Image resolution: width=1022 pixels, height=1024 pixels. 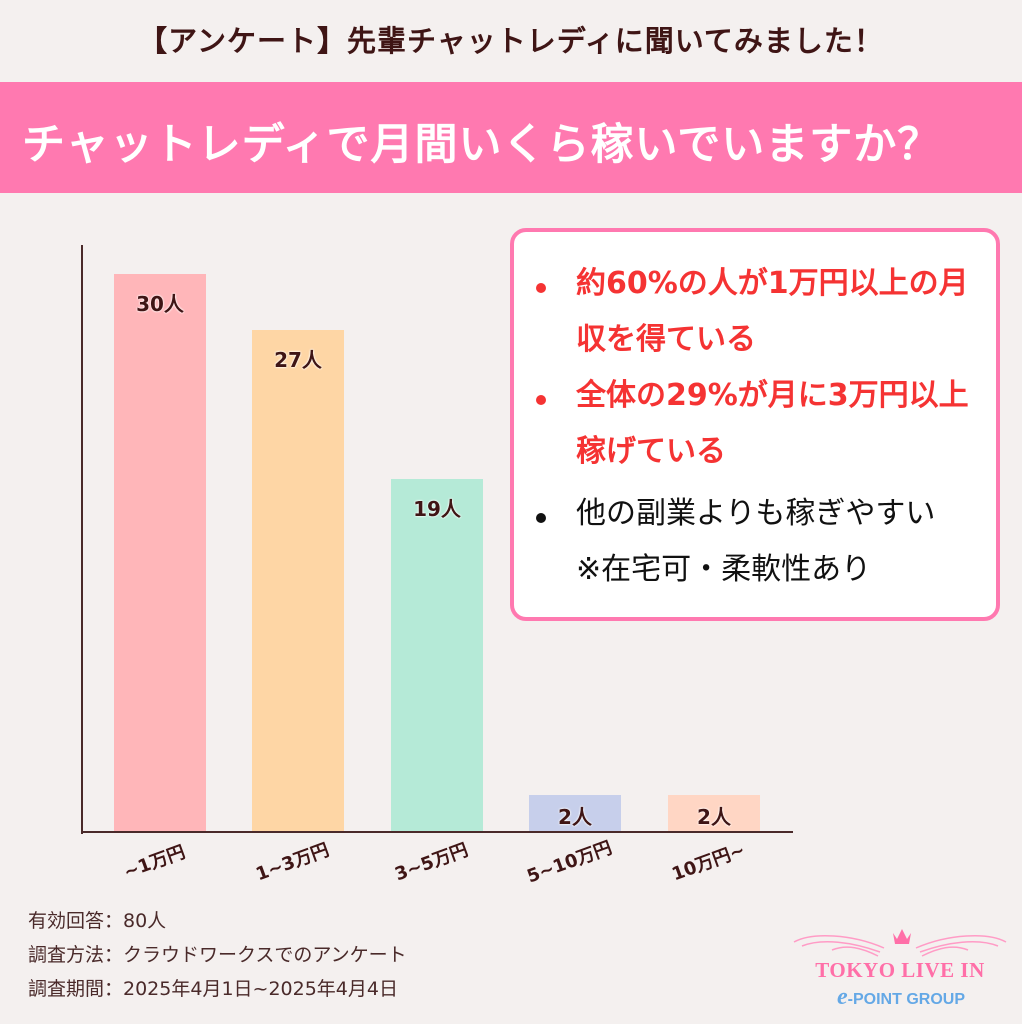 What do you see at coordinates (569, 862) in the screenshot?
I see `category-label: 5~10万円` at bounding box center [569, 862].